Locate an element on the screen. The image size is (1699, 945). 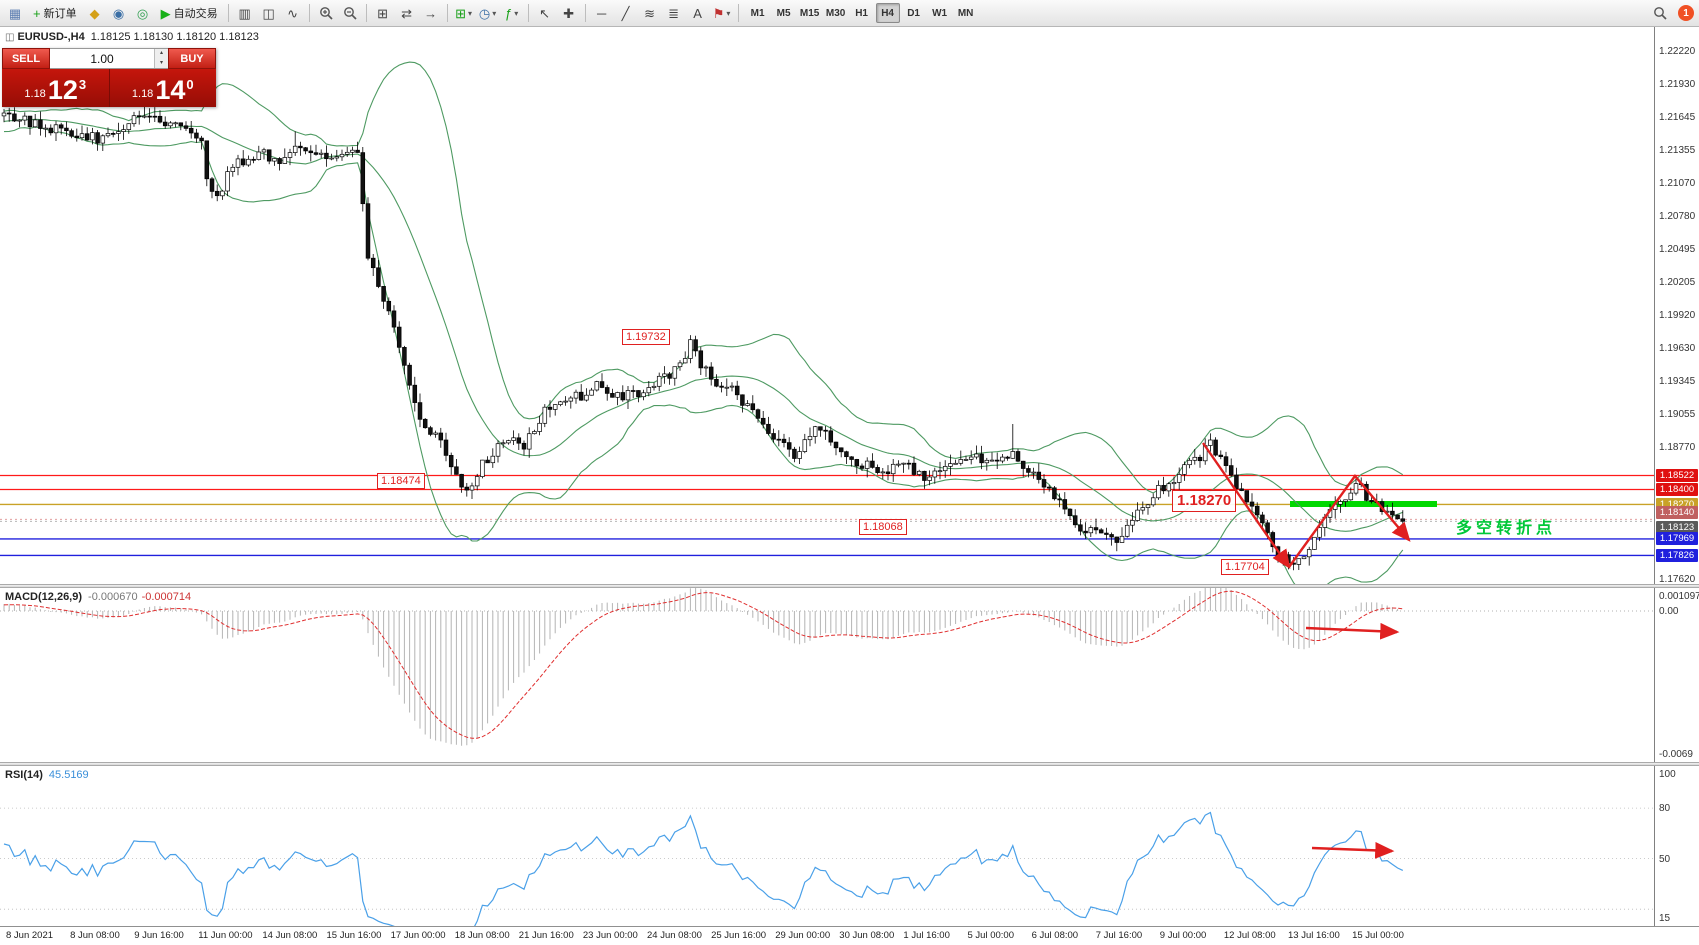
auto-trading-button: ▶ 自动交易 is located at coordinates (189, 13).